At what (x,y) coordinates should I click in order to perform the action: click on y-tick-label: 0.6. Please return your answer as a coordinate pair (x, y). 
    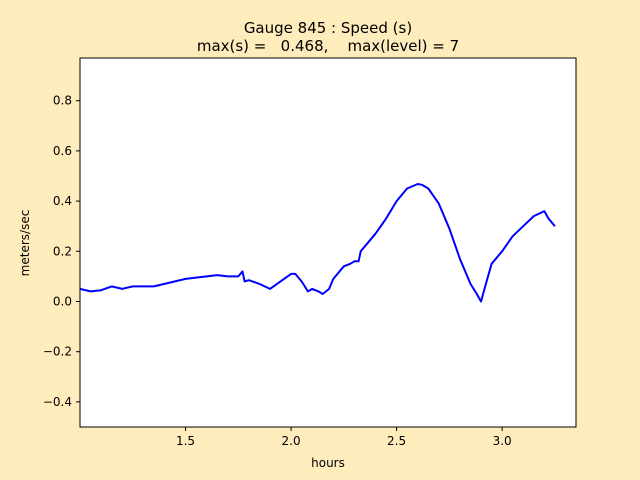
    Looking at the image, I should click on (62, 151).